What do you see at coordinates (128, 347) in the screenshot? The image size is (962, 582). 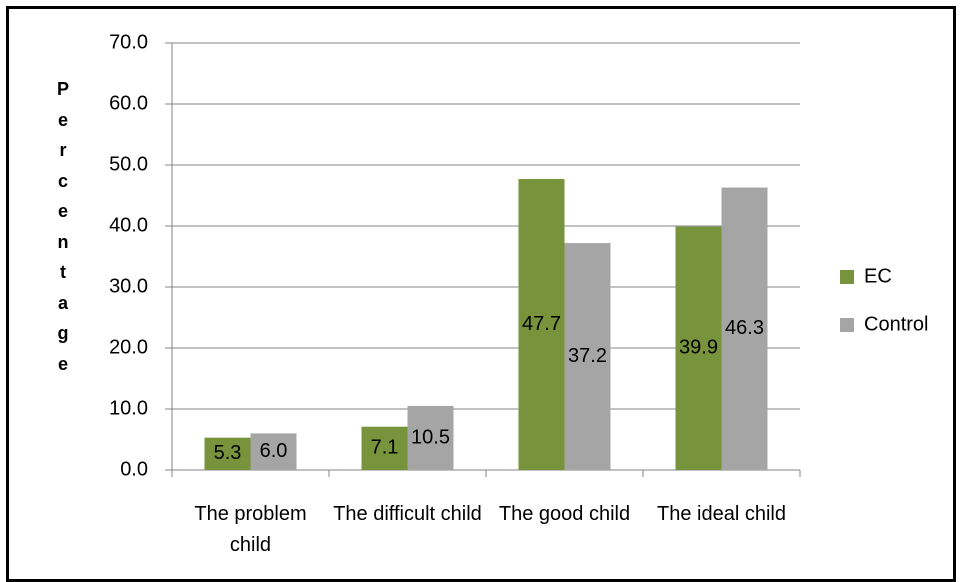 I see `y-tick-label: 20.0` at bounding box center [128, 347].